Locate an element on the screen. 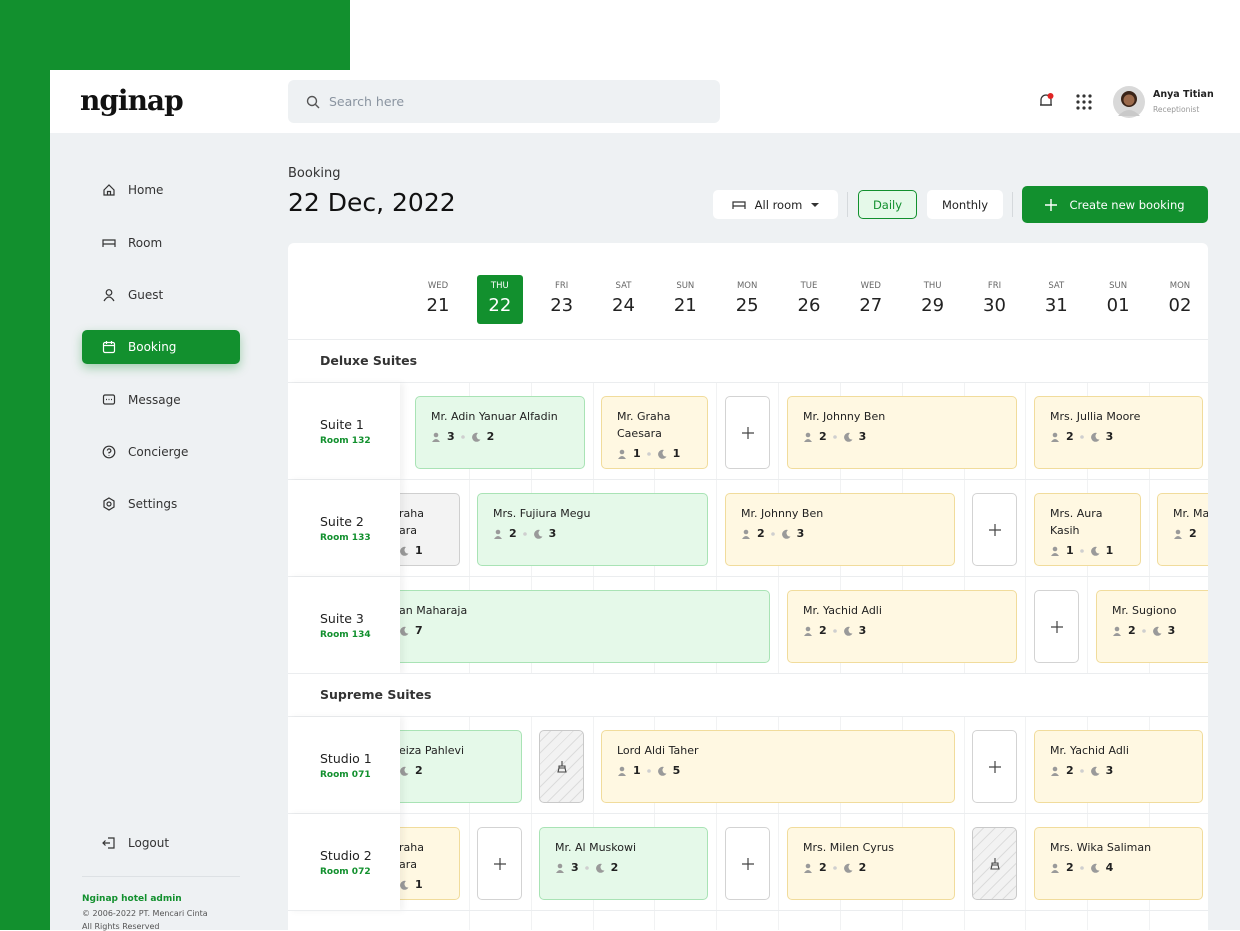  guest-icon-wrap is located at coordinates (1055, 437).